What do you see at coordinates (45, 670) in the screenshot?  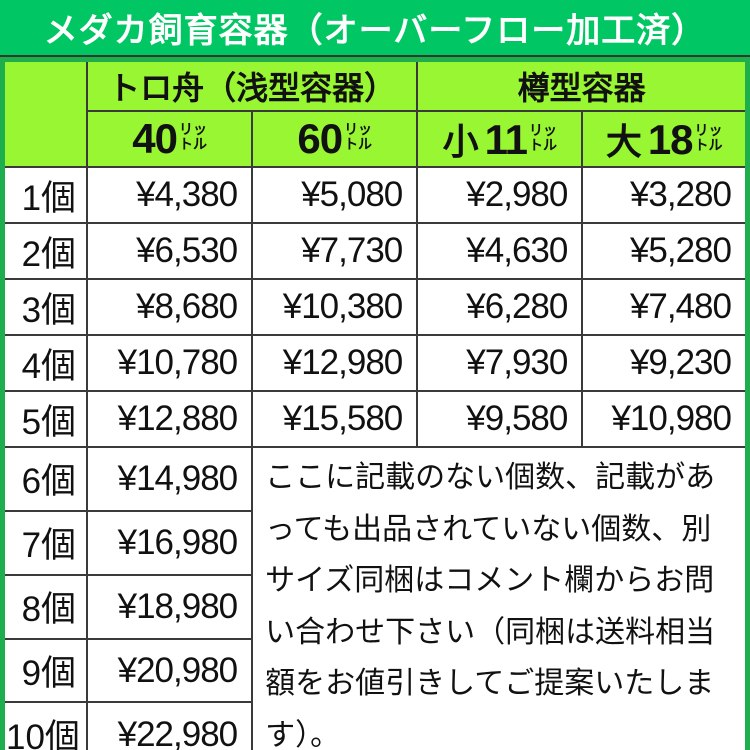 I see `quantity-cell: 9個` at bounding box center [45, 670].